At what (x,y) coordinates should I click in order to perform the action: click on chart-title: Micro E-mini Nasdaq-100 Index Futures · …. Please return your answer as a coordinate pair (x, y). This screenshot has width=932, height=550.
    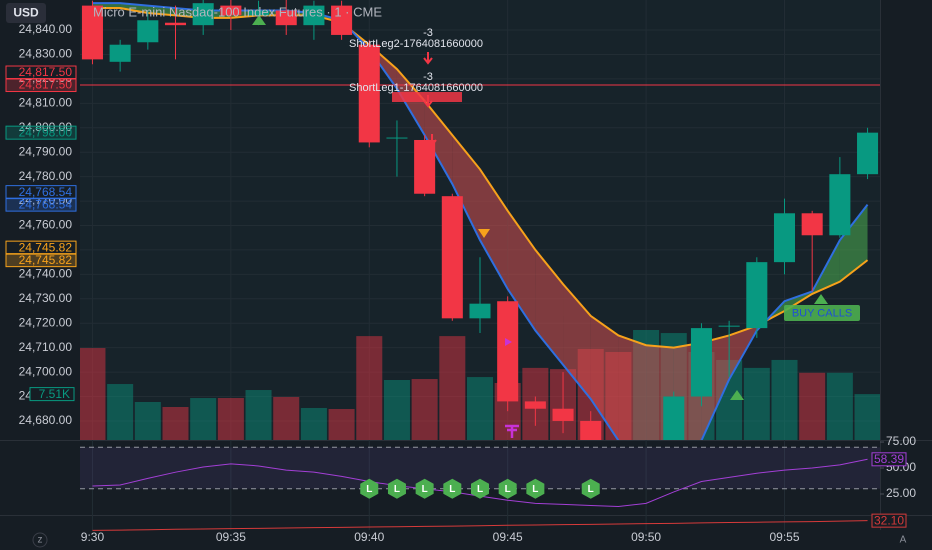
    Looking at the image, I should click on (237, 11).